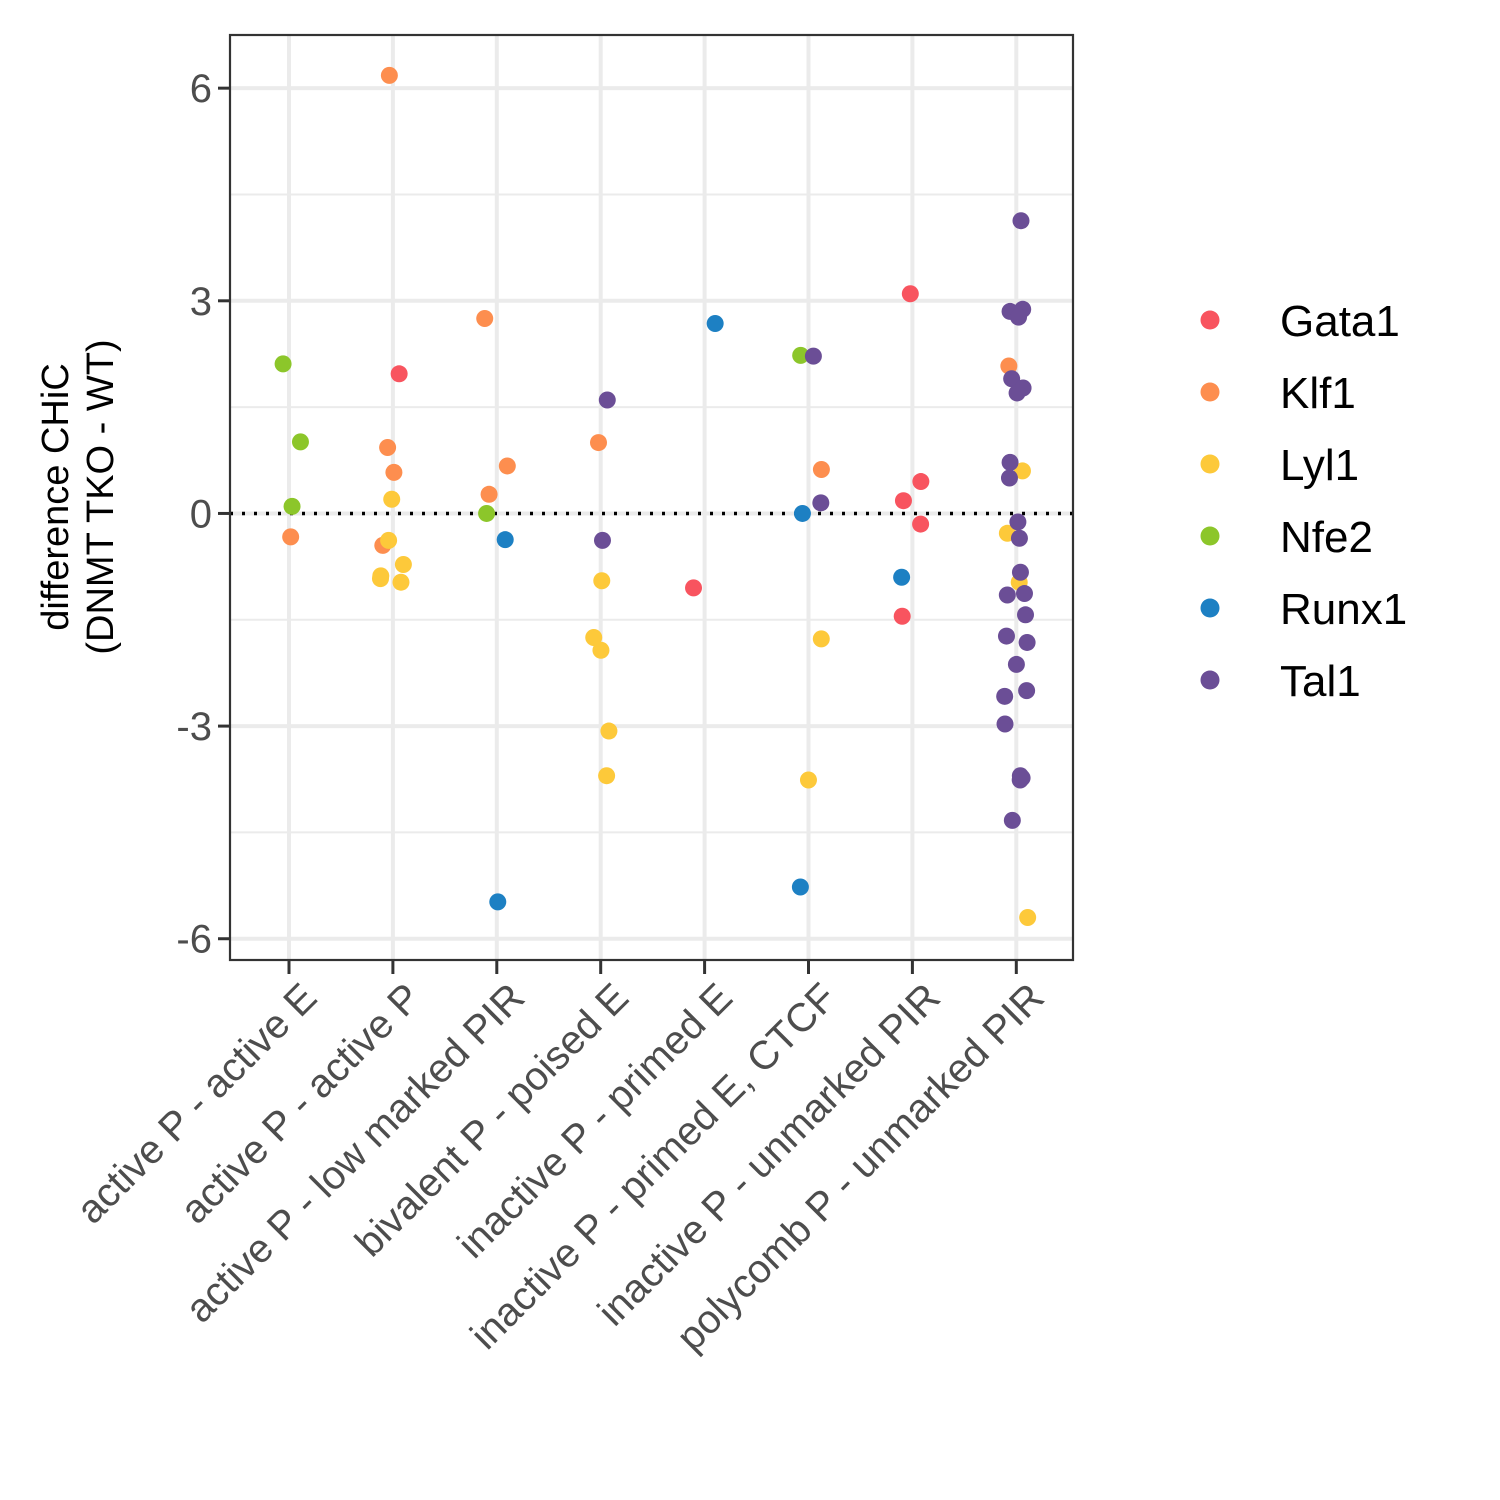 The width and height of the screenshot is (1500, 1500). Describe the element at coordinates (1319, 465) in the screenshot. I see `legend-label: Lyl1` at that location.